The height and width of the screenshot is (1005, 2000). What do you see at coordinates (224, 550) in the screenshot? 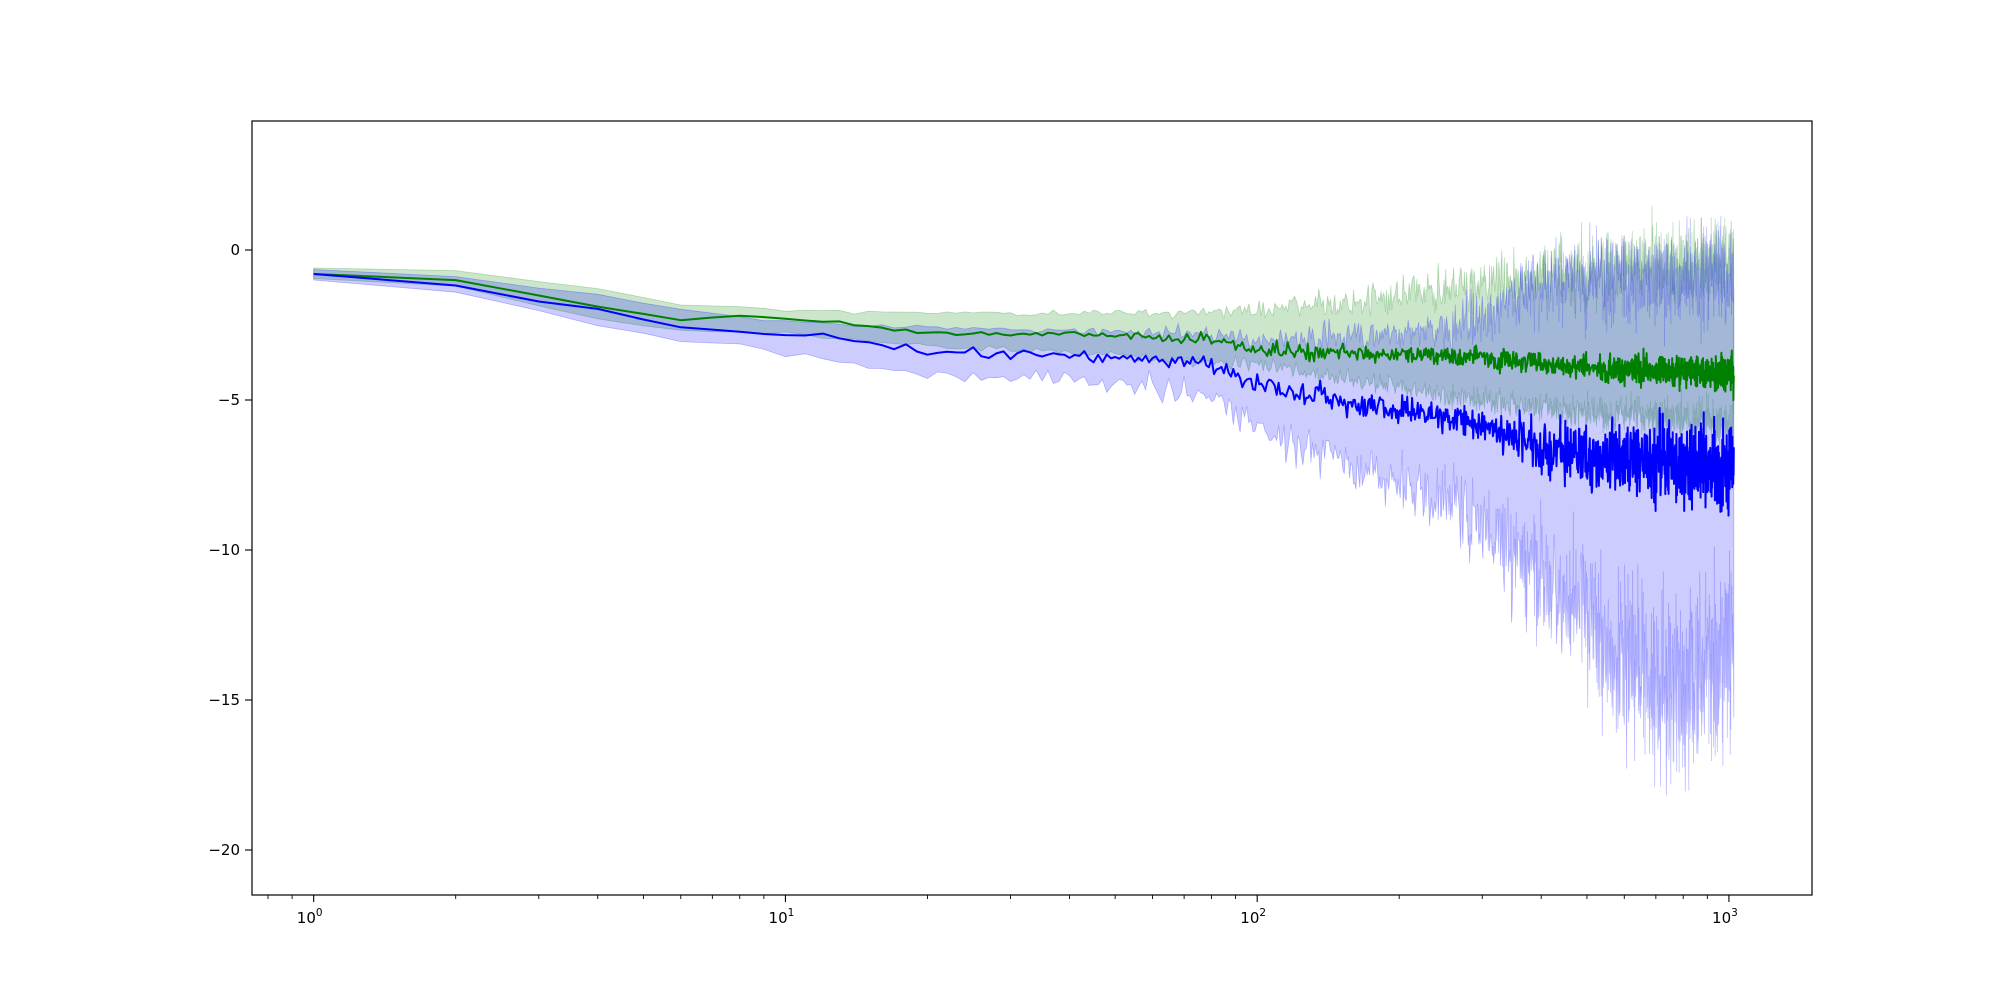
I see `y-tick-label: −10` at bounding box center [224, 550].